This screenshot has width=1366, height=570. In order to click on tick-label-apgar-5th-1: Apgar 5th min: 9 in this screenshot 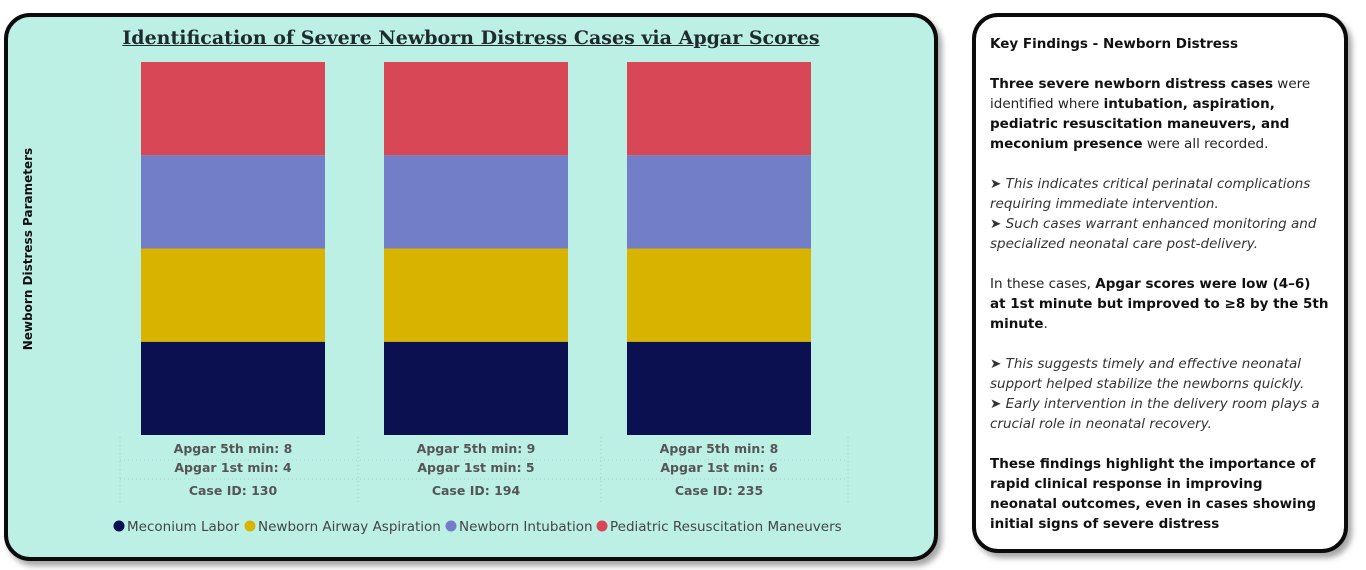, I will do `click(476, 448)`.